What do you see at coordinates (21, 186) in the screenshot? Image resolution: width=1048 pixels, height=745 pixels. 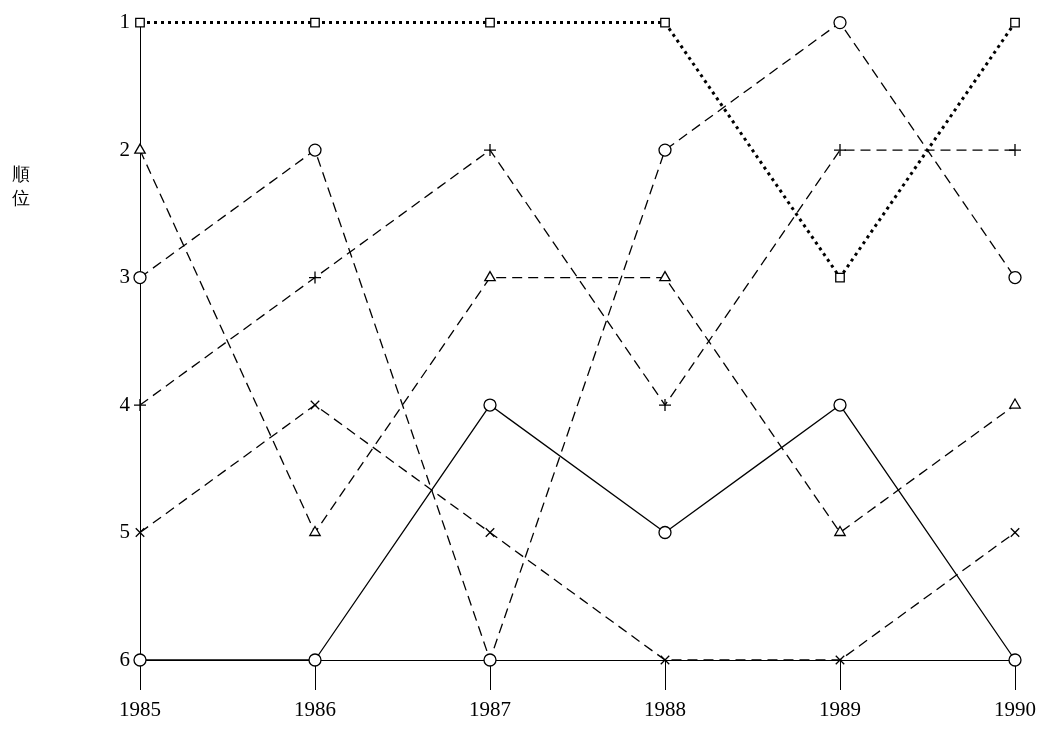 I see `y-axis-title: 順位` at bounding box center [21, 186].